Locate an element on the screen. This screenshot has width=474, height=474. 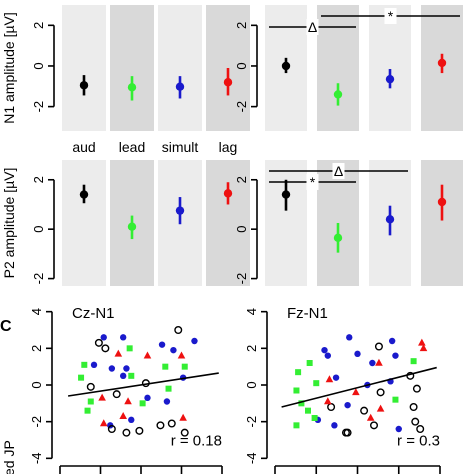
significance-symbol: * is located at coordinates (391, 16).